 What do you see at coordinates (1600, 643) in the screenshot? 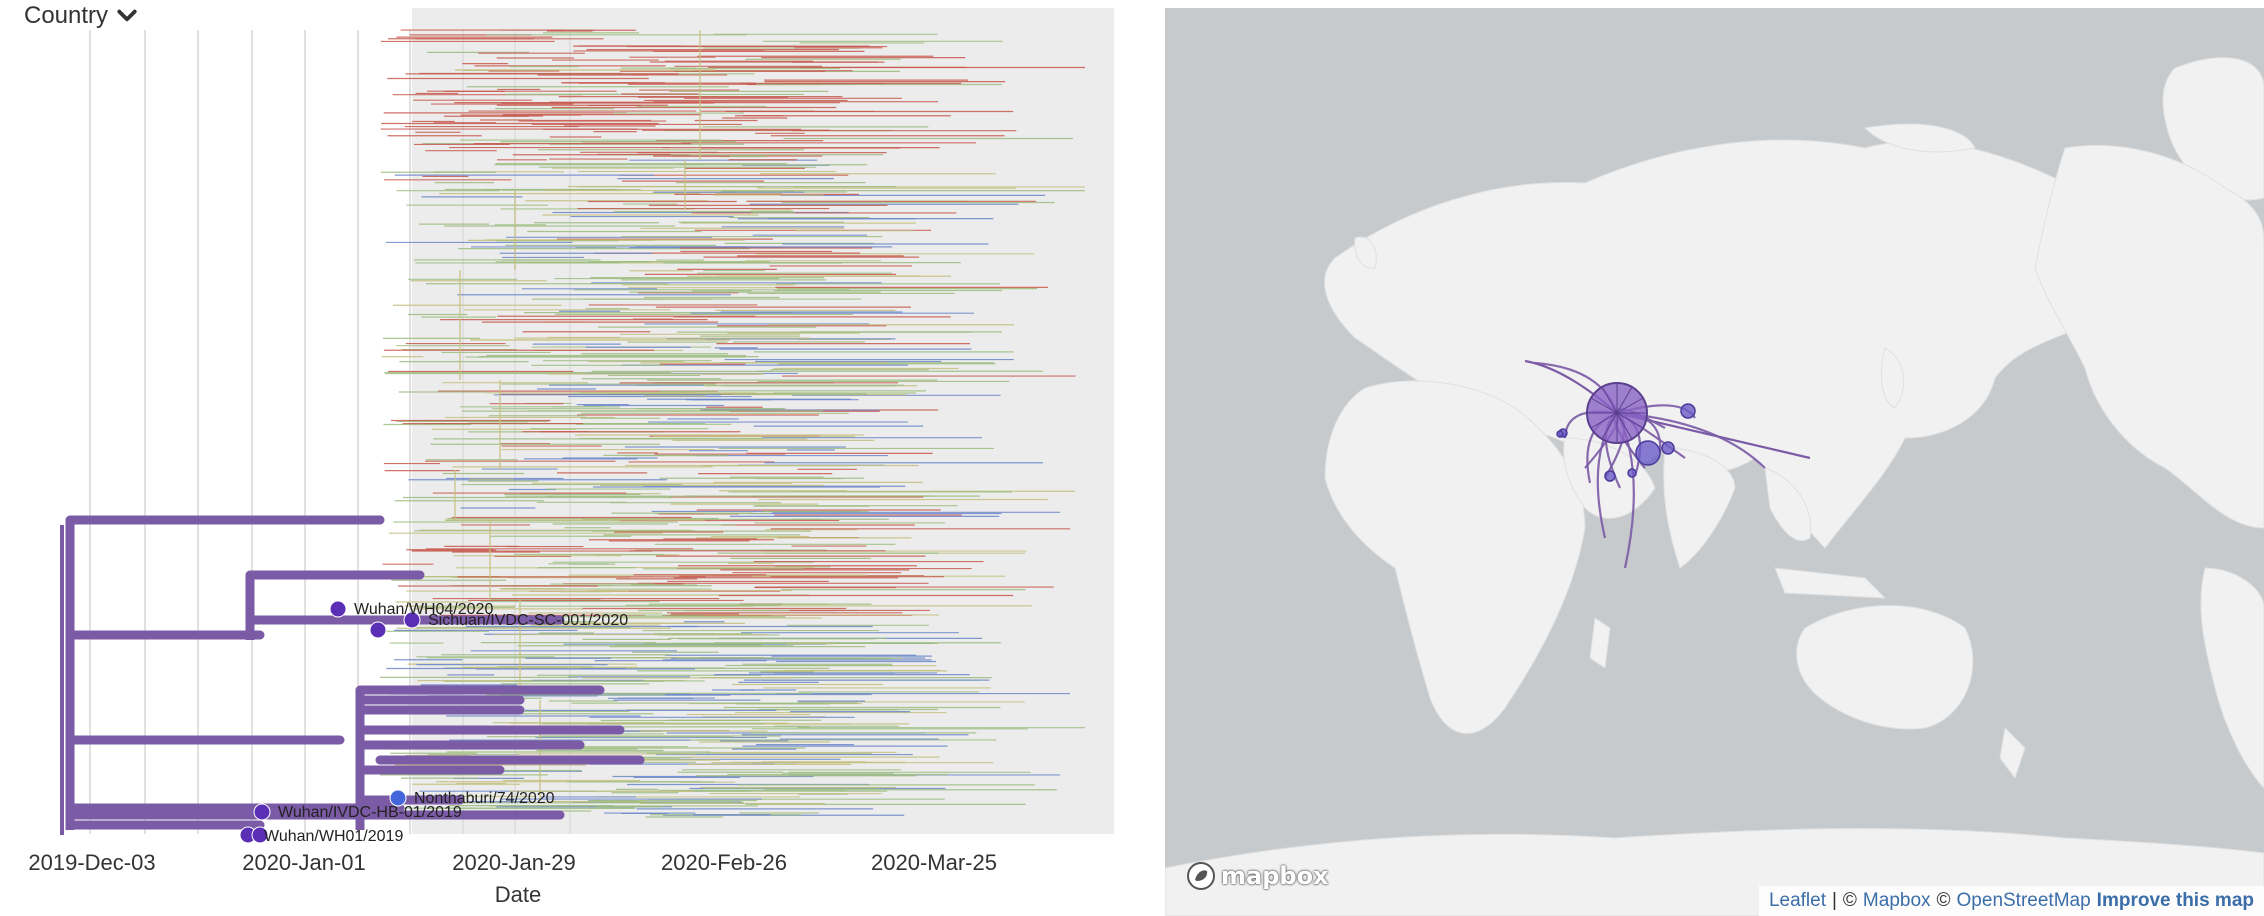
I see `madagascar-landmass` at bounding box center [1600, 643].